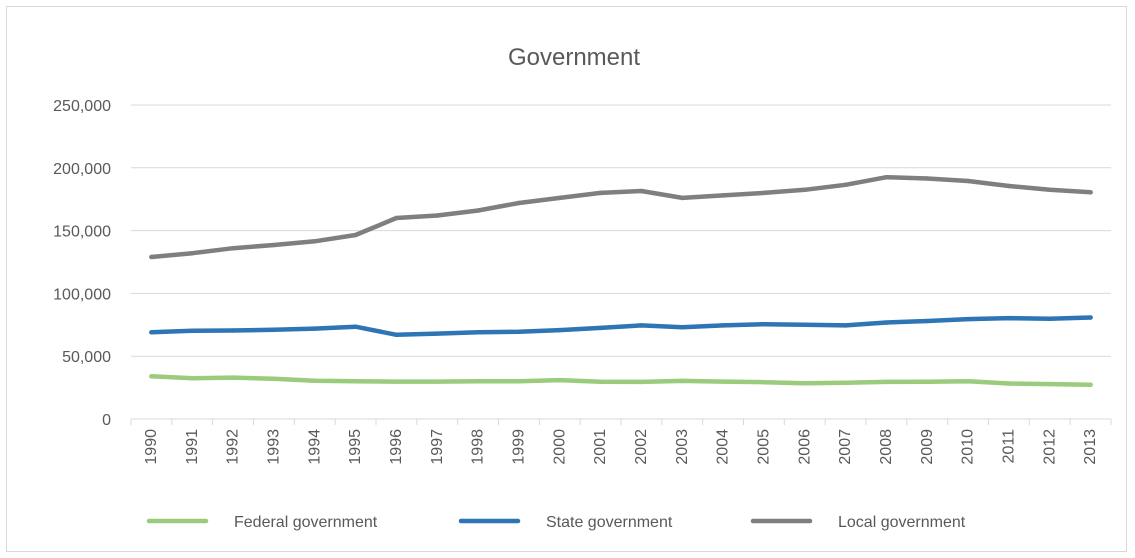 The height and width of the screenshot is (558, 1135). I want to click on x-tick-label: 1992, so click(233, 447).